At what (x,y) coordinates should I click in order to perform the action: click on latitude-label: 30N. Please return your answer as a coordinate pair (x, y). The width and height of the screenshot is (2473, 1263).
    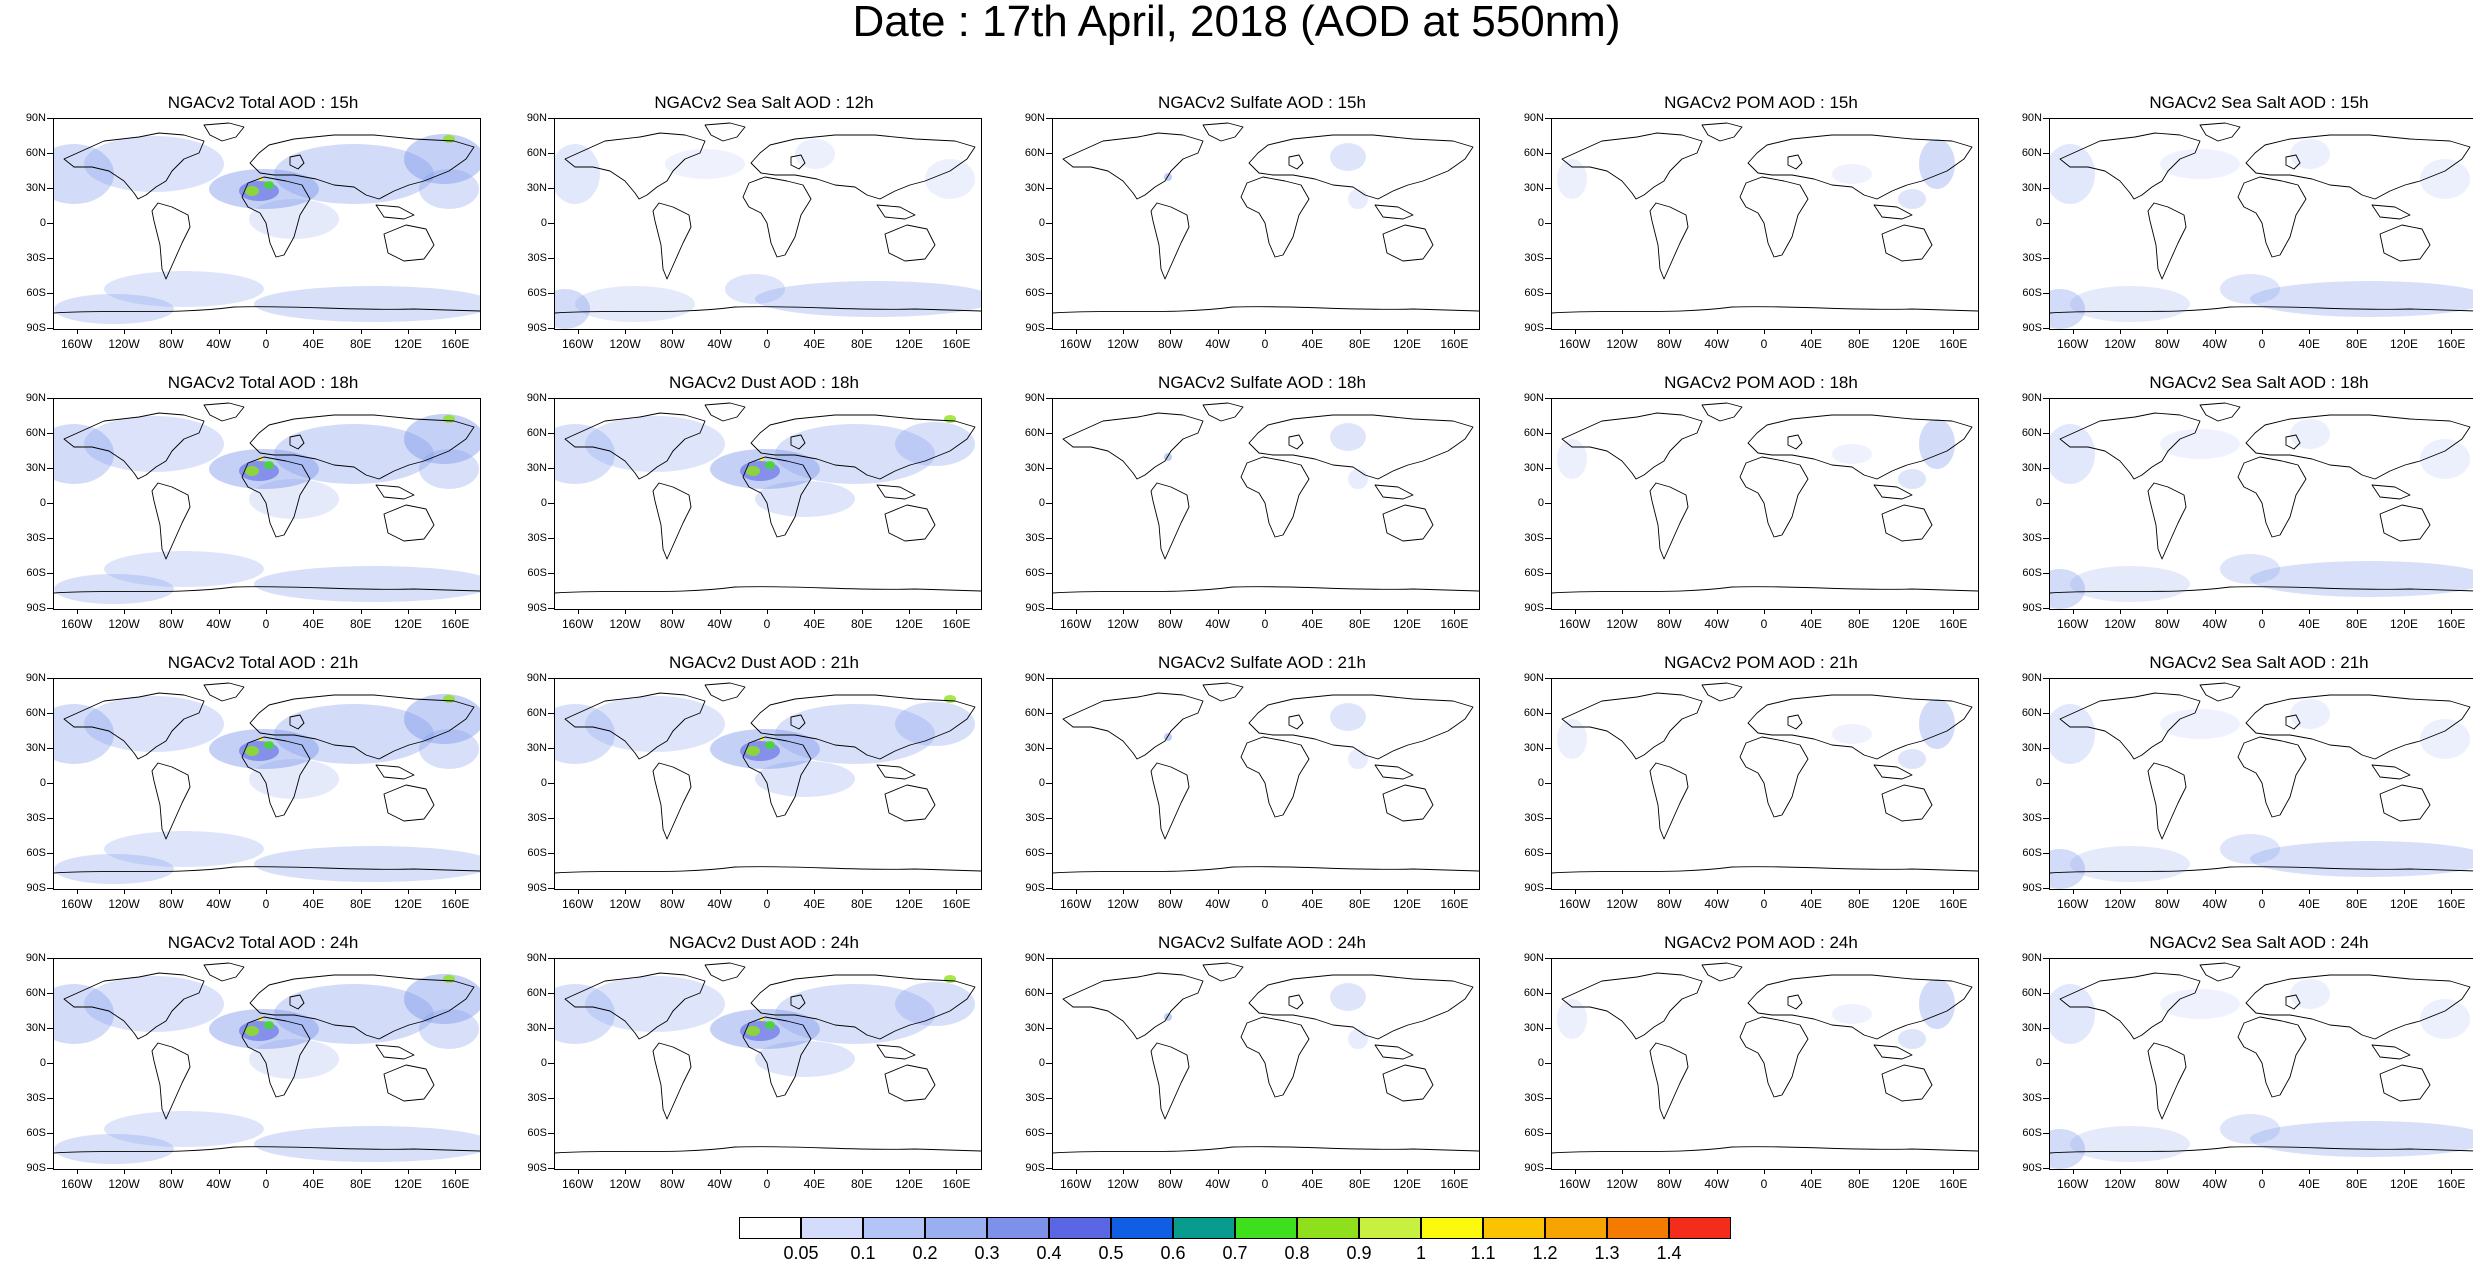
    Looking at the image, I should click on (2031, 1028).